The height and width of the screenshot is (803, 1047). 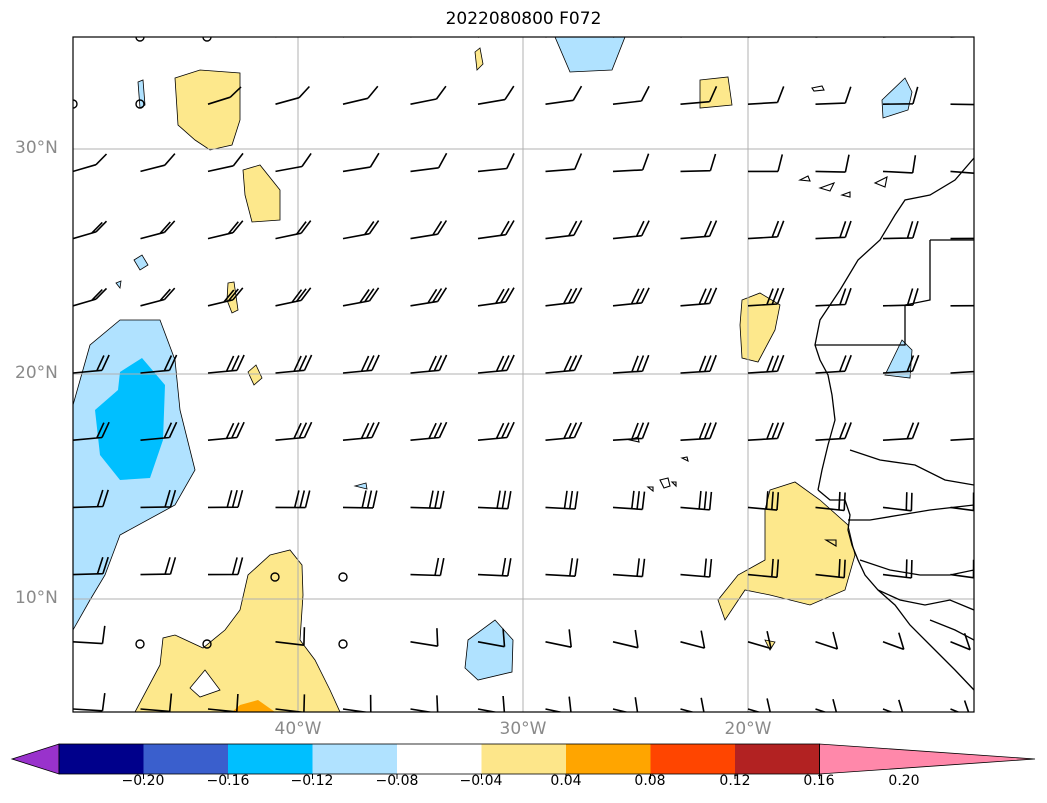 I want to click on lat-label-10n: 10°N, so click(x=36, y=598).